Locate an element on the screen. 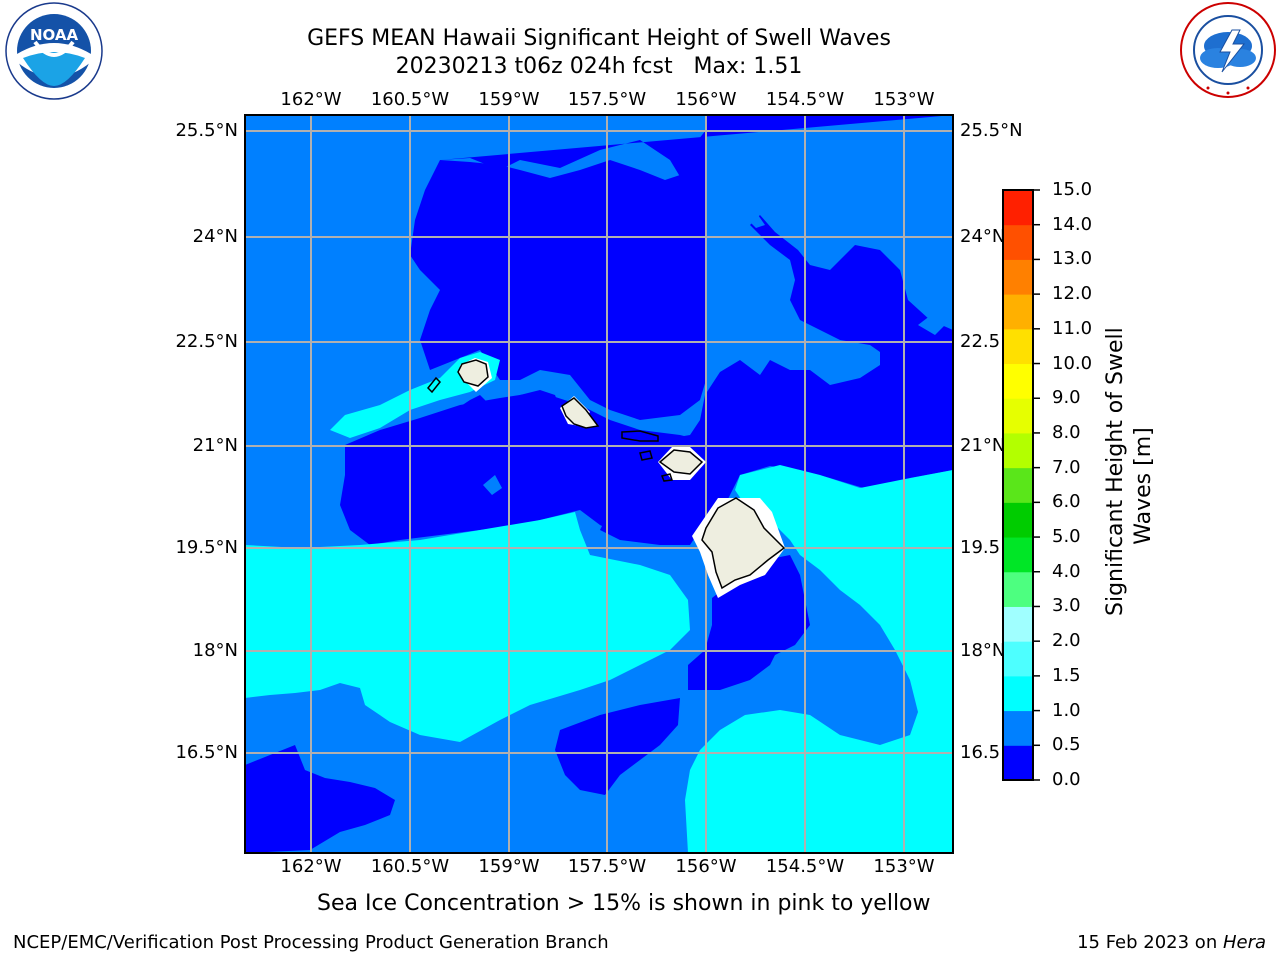 The height and width of the screenshot is (960, 1280). lon-tick-top-3: 159°W is located at coordinates (509, 99).